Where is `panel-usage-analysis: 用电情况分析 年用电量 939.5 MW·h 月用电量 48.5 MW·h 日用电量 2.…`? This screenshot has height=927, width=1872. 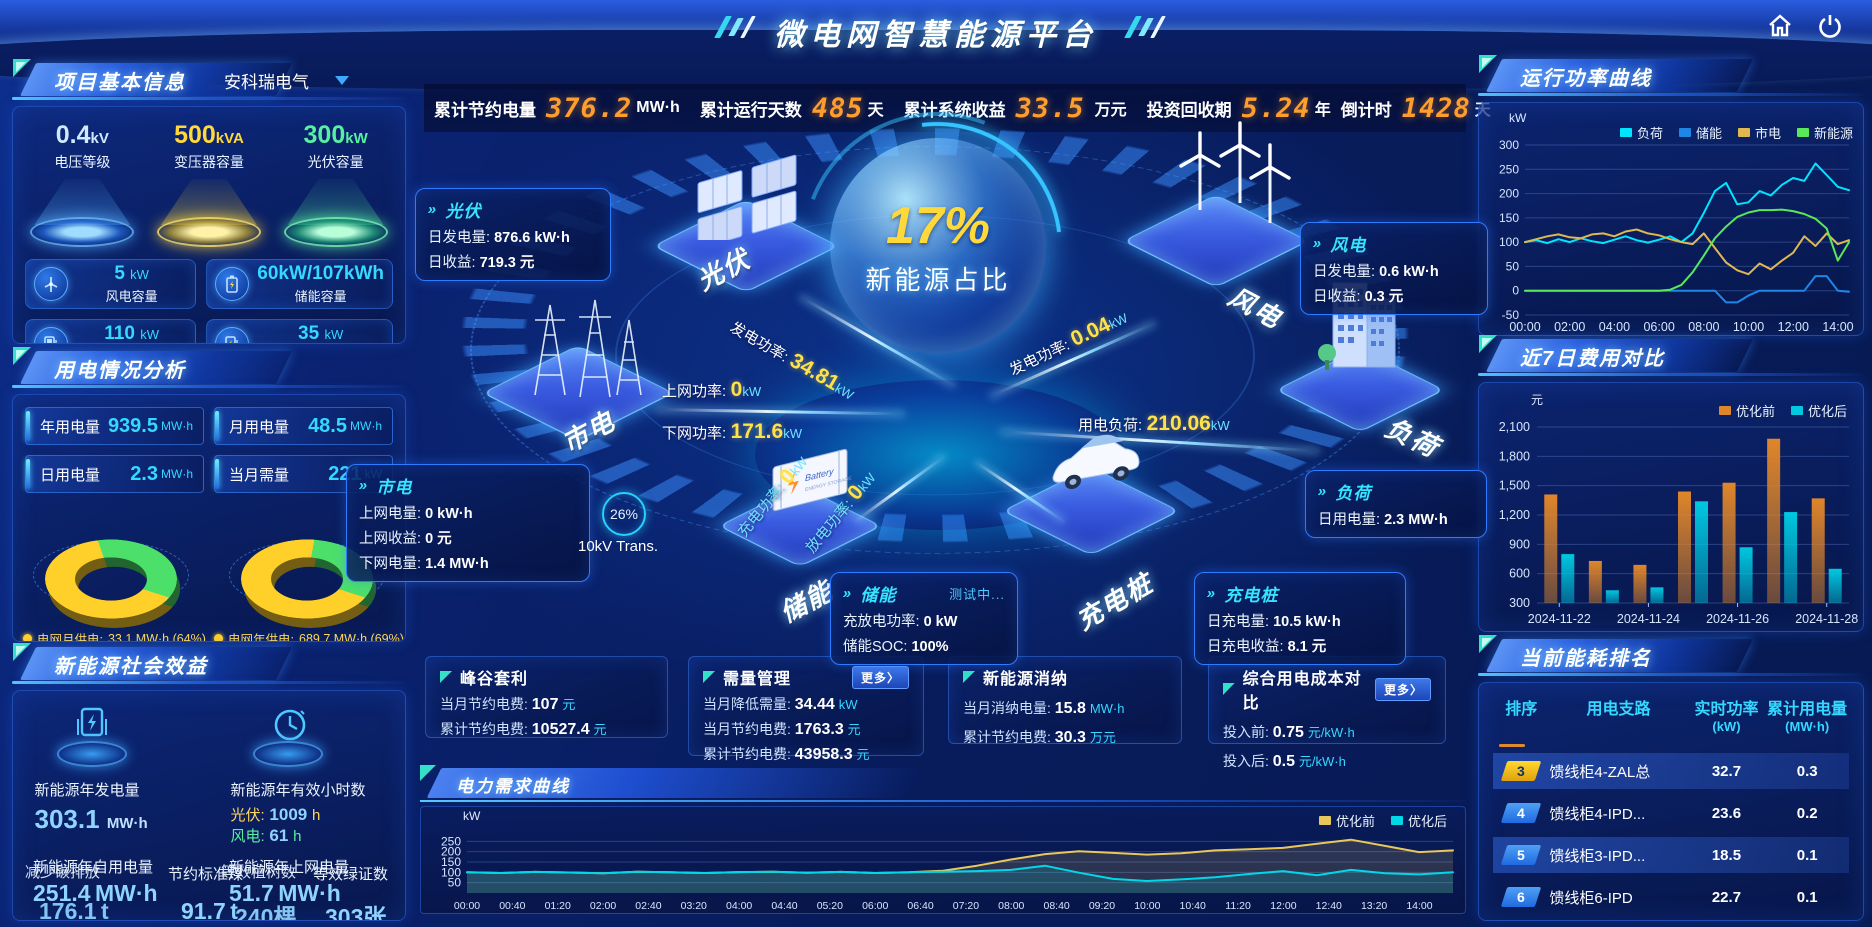 panel-usage-analysis: 用电情况分析 年用电量 939.5 MW·h 月用电量 48.5 MW·h 日用电量 2.… is located at coordinates (209, 494).